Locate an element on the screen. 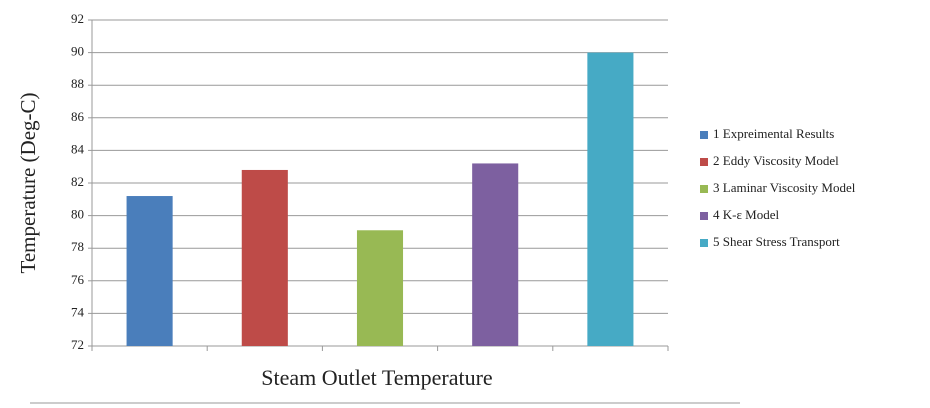 This screenshot has height=408, width=930. y-axis-title: Temperature (Deg-C) is located at coordinates (28, 182).